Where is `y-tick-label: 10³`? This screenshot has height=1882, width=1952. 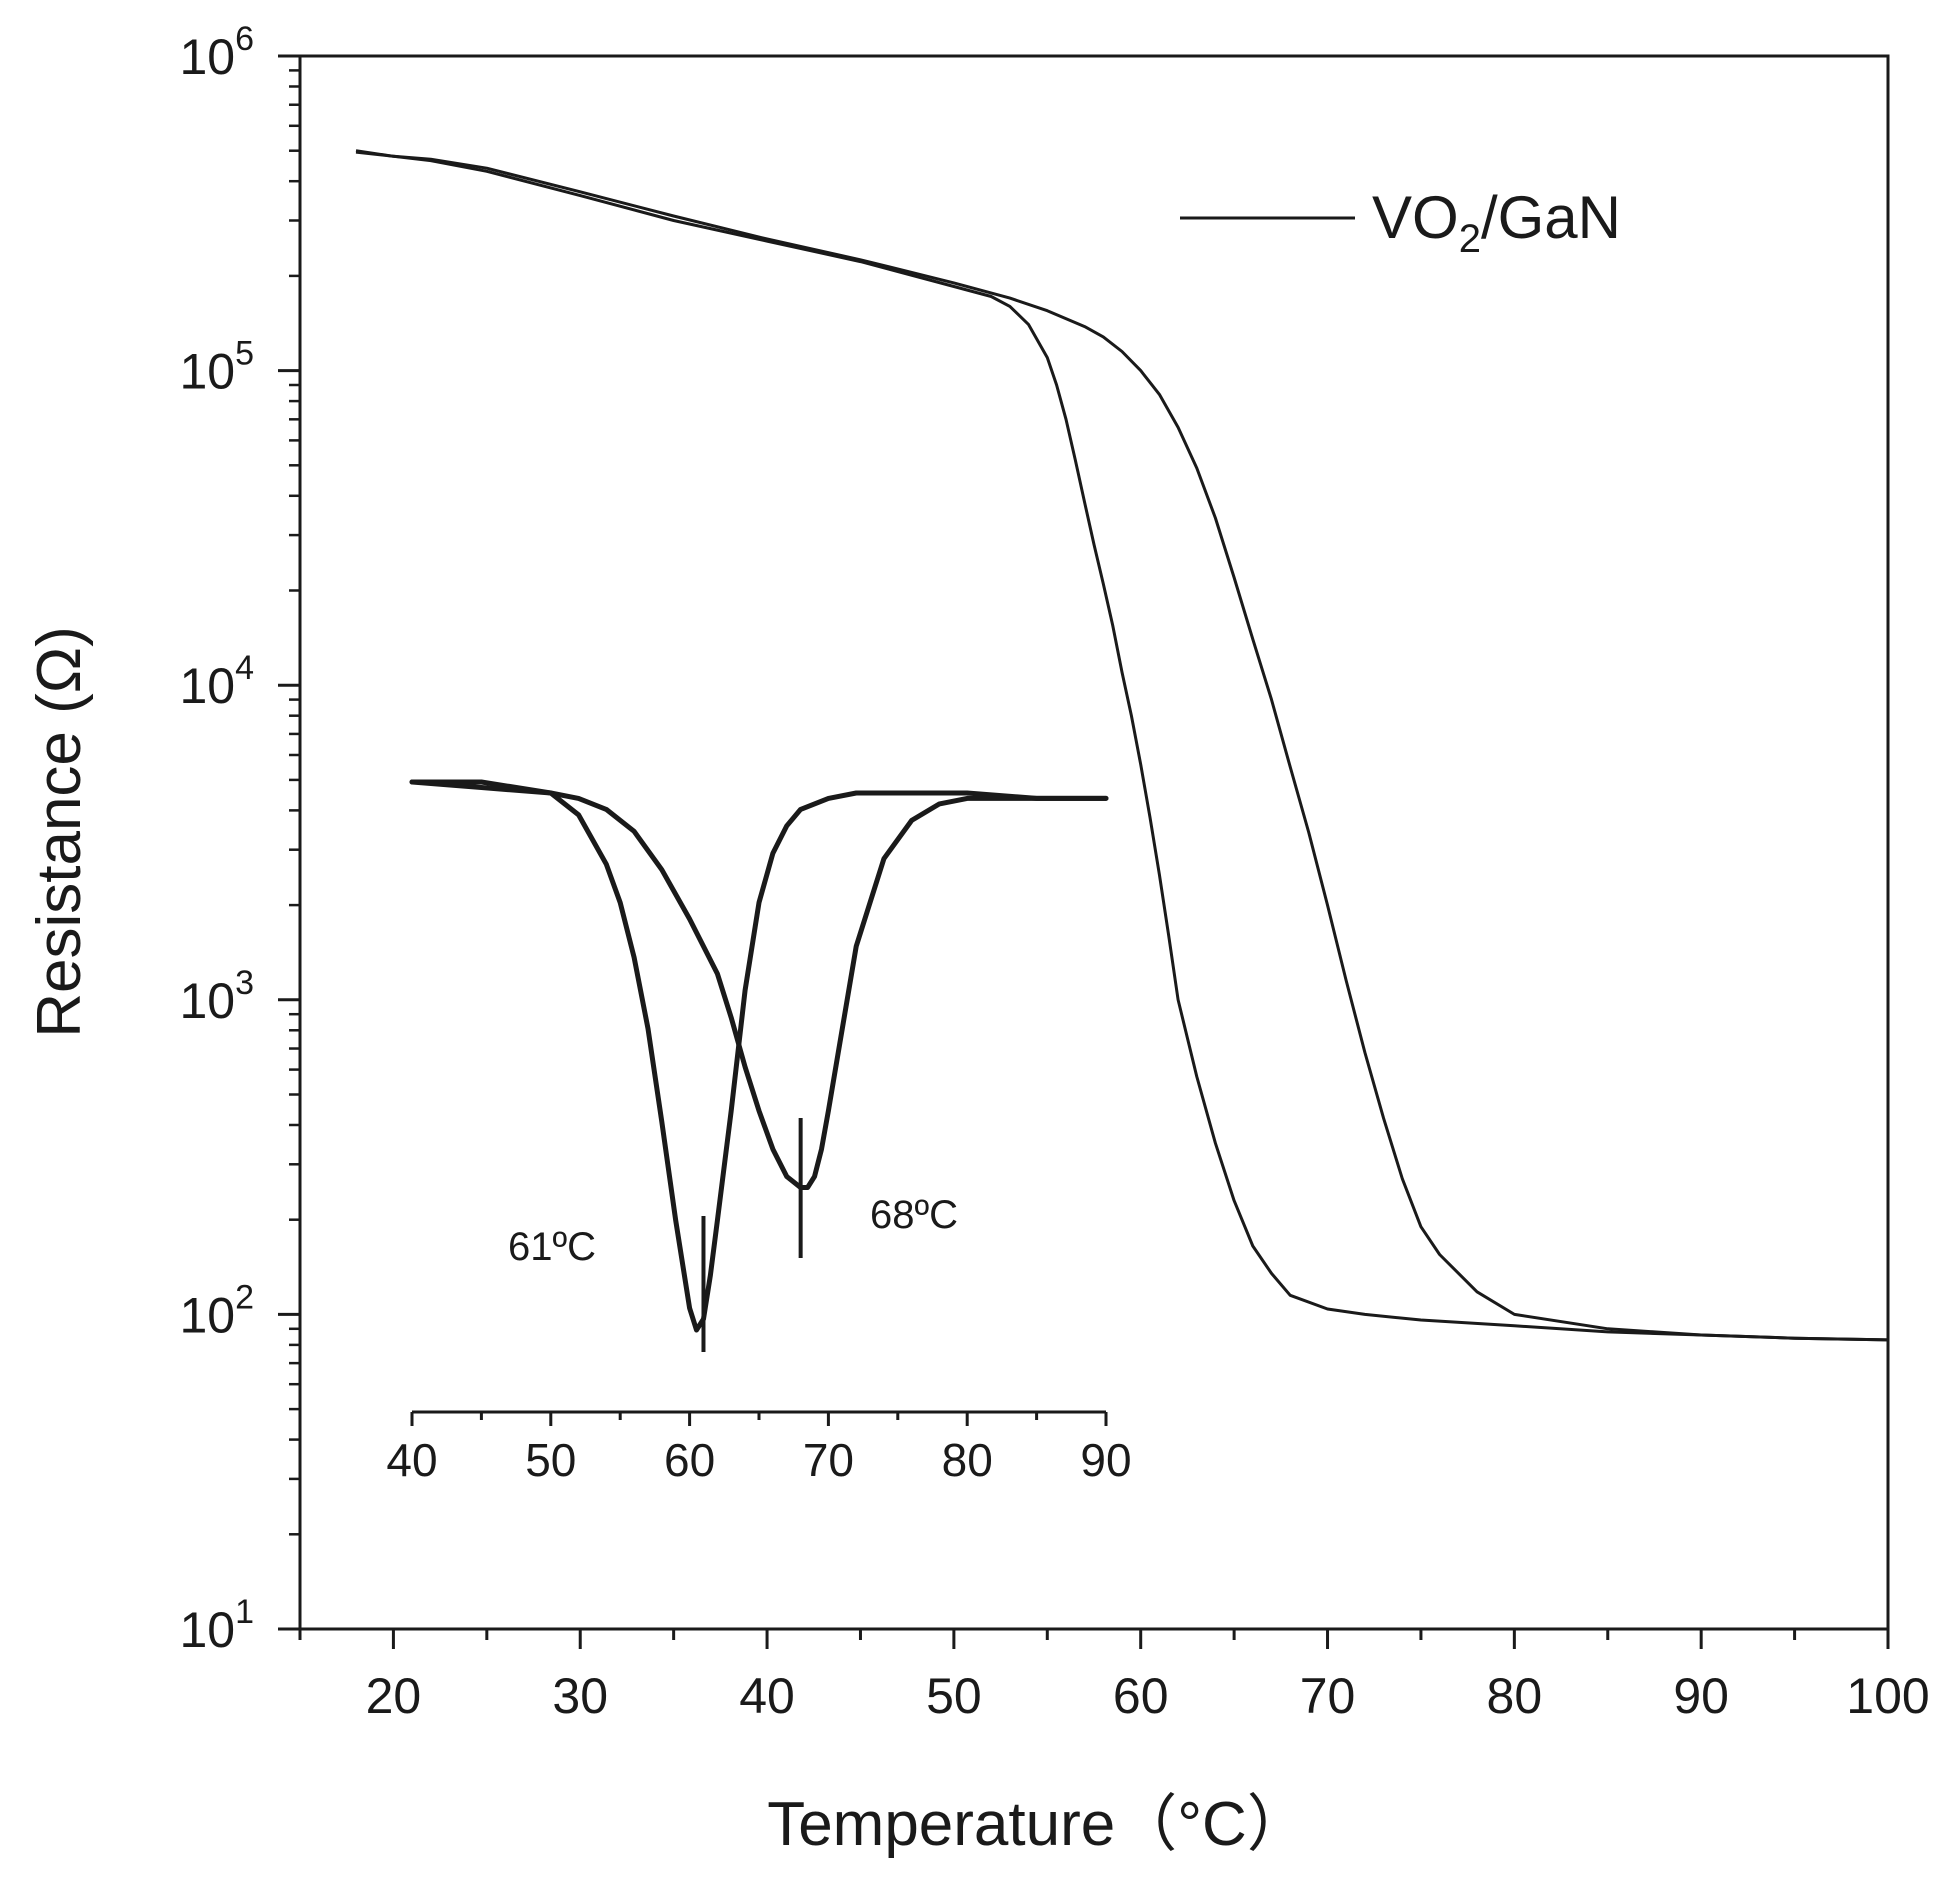
y-tick-label: 10³ is located at coordinates (216, 996).